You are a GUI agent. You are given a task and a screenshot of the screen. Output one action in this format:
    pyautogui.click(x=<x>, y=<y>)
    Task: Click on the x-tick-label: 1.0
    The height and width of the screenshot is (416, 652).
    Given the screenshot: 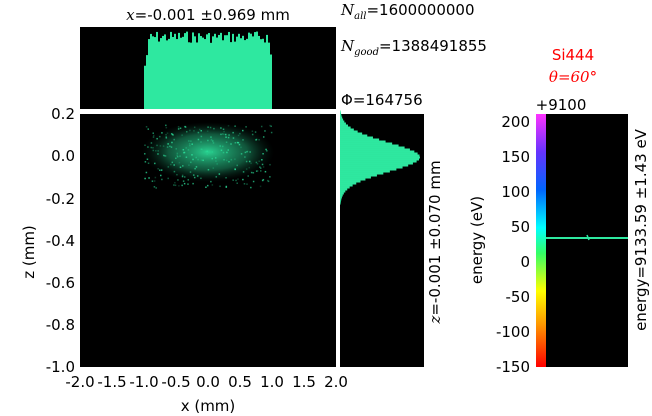 What is the action you would take?
    pyautogui.click(x=272, y=382)
    